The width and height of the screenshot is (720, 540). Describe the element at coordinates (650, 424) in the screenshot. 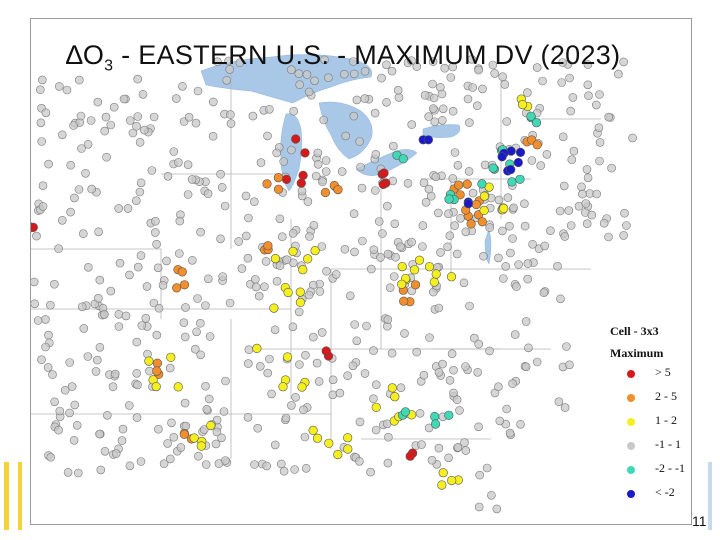

I see `legend-item: 1 - 2` at that location.